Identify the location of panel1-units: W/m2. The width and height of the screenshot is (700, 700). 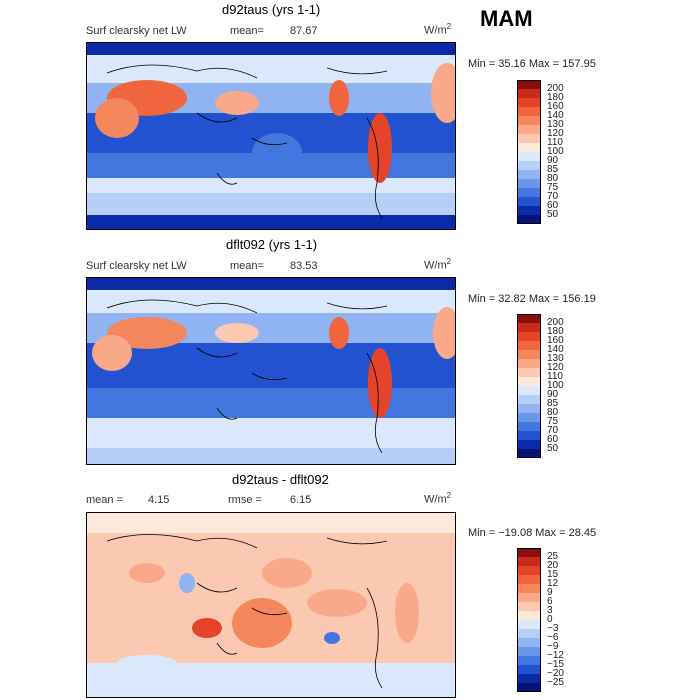
(438, 29).